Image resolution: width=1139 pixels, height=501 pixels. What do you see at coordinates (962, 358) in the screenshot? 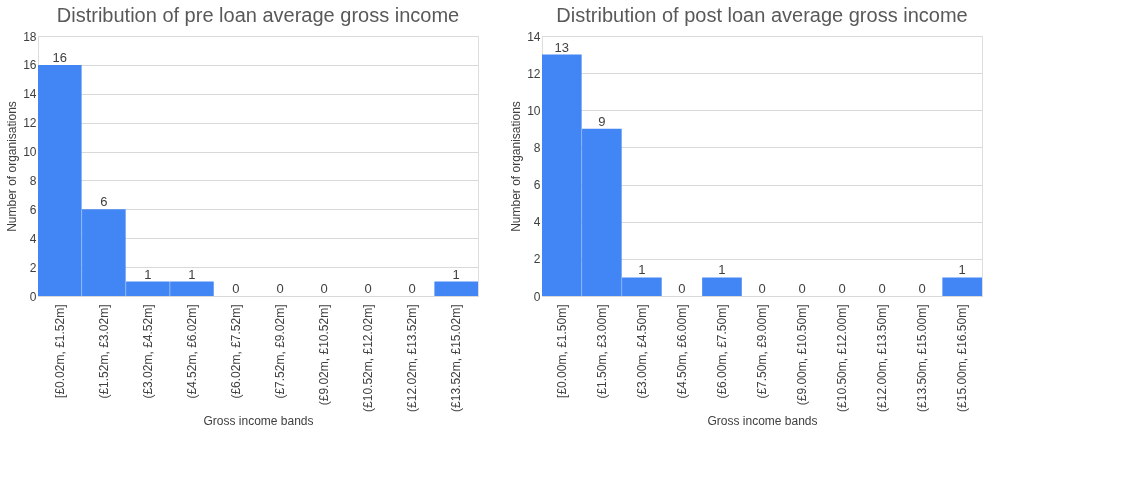
I see `x-tick-label: (£15.00m, £16.50m]` at bounding box center [962, 358].